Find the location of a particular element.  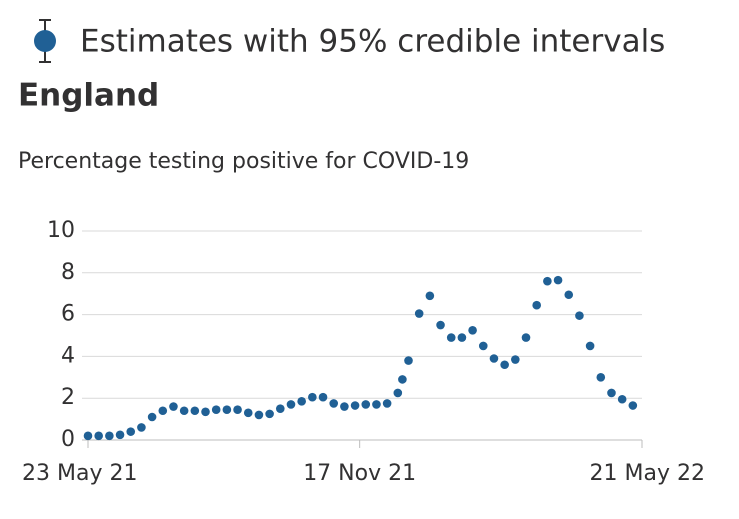

chart-subtitle: Percentage testing positive for COVID-19 is located at coordinates (243, 161).